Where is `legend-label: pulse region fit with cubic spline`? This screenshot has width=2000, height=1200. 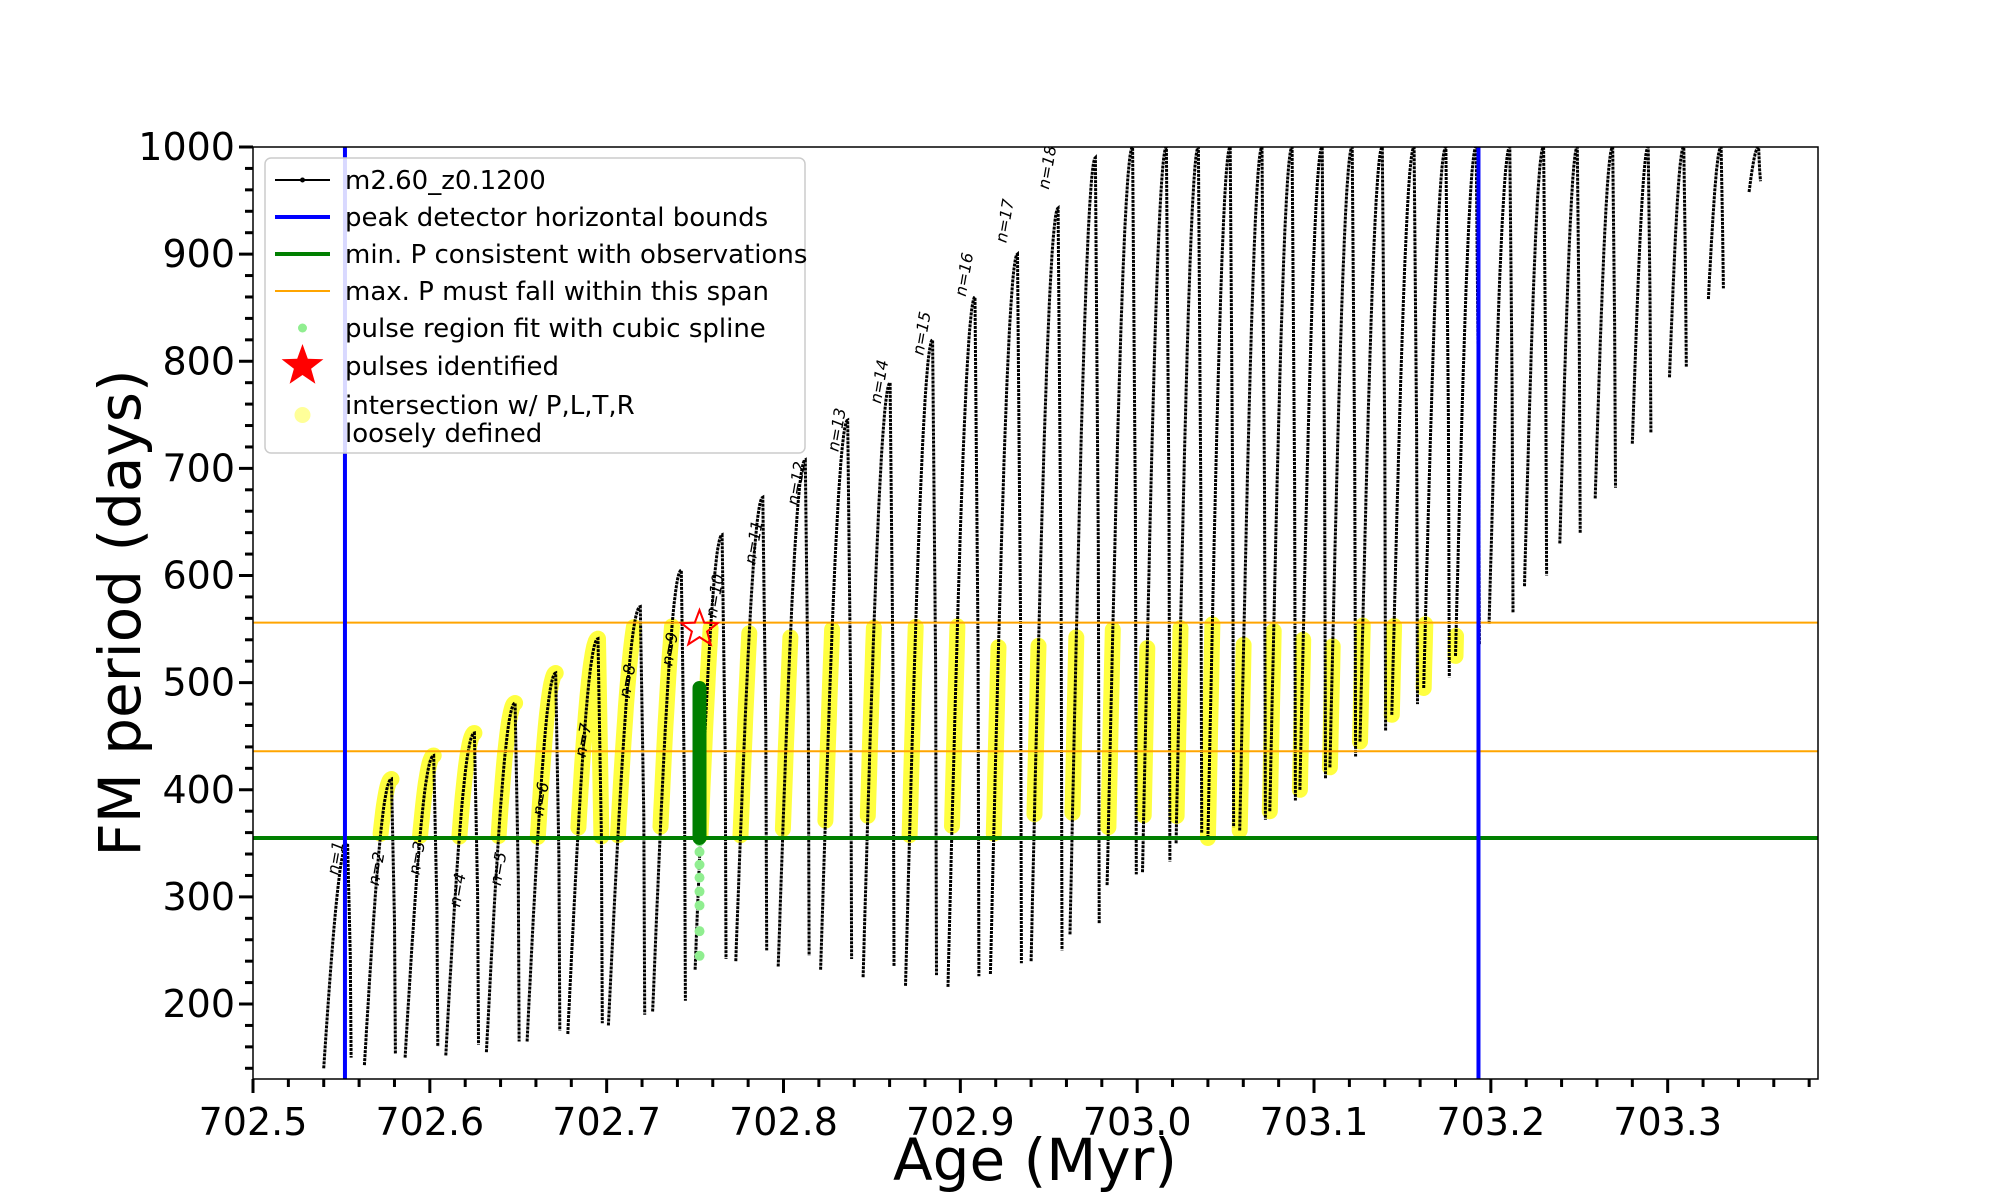 legend-label: pulse region fit with cubic spline is located at coordinates (555, 329).